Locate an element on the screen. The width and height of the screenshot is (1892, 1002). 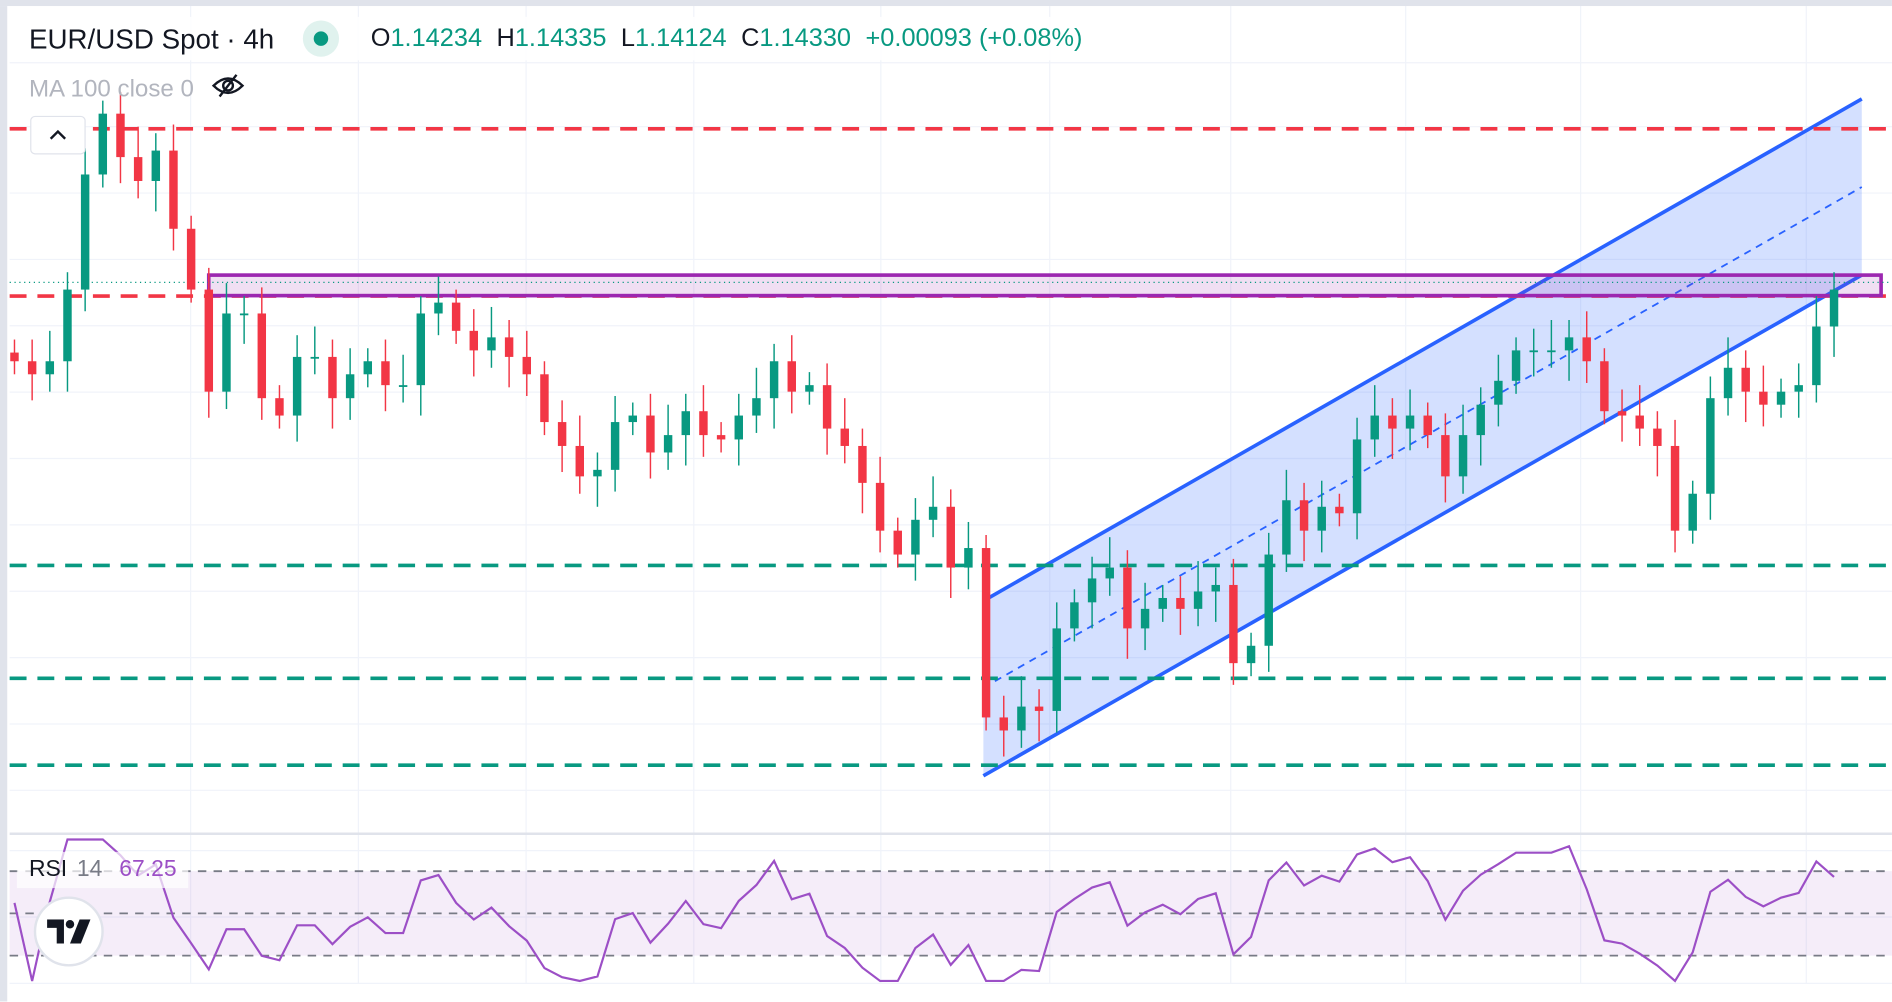
collapse-legend-button is located at coordinates (58, 135).